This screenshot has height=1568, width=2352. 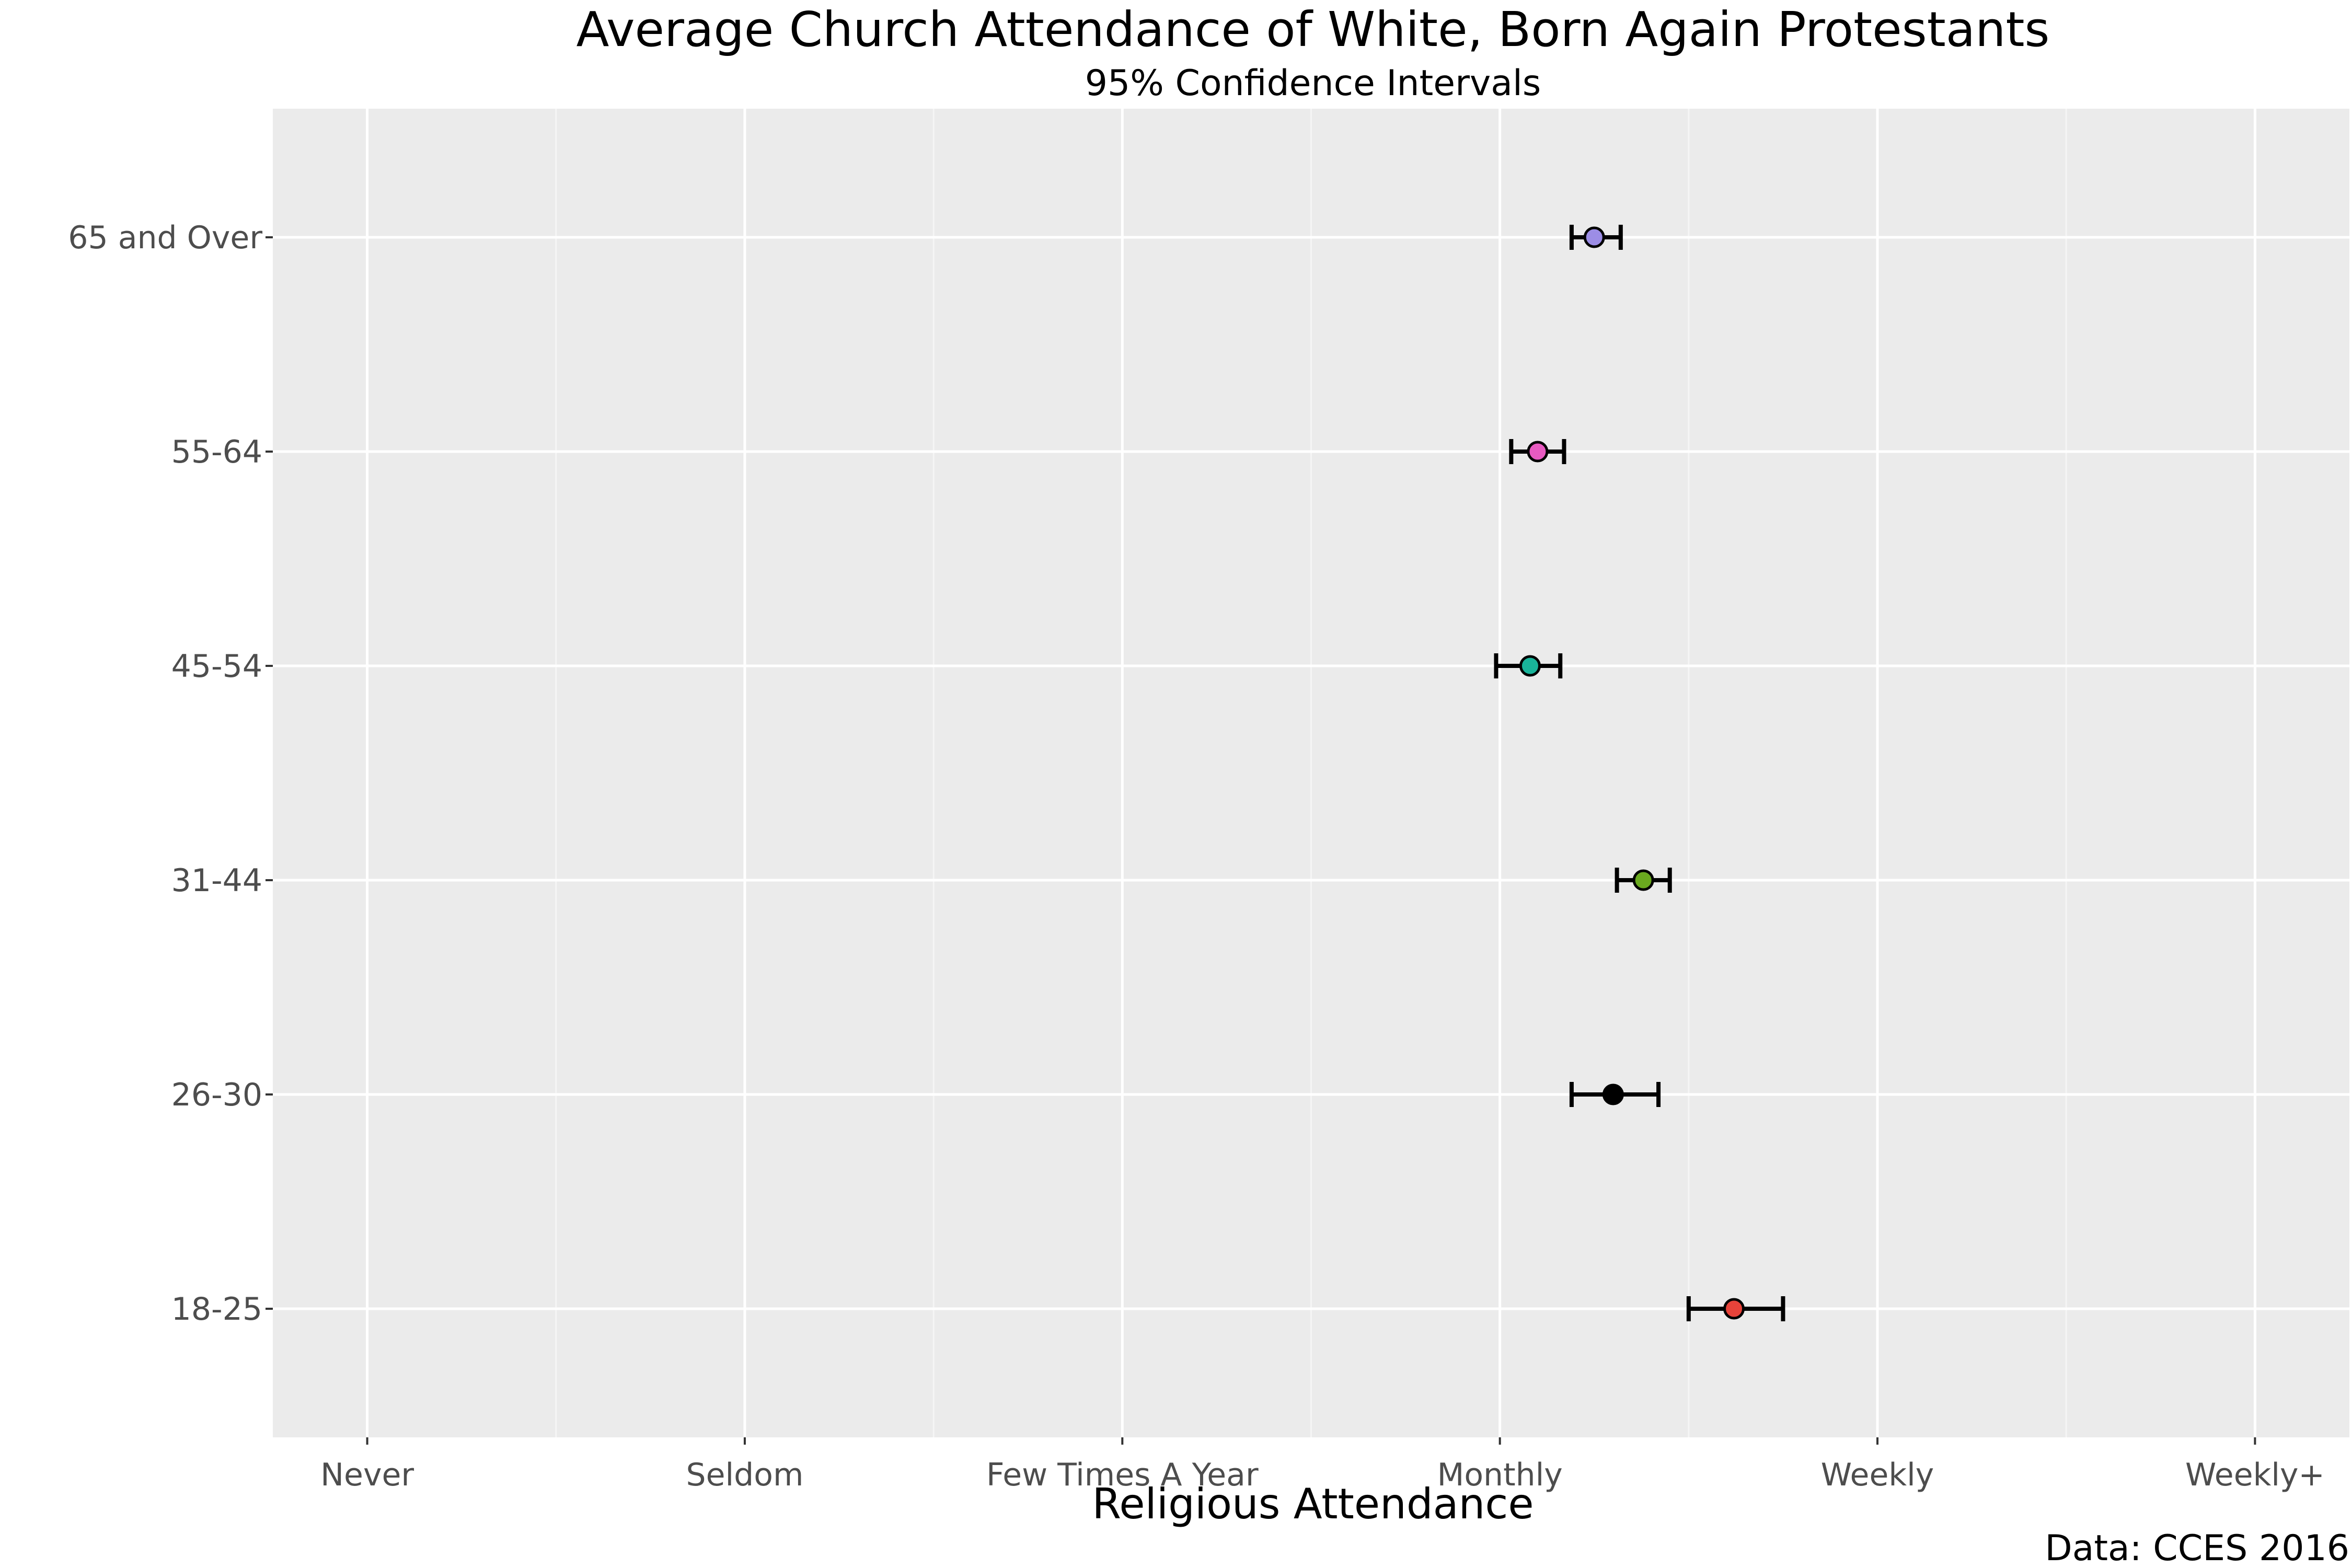 I want to click on y-tick-label: 45-54, so click(x=216, y=666).